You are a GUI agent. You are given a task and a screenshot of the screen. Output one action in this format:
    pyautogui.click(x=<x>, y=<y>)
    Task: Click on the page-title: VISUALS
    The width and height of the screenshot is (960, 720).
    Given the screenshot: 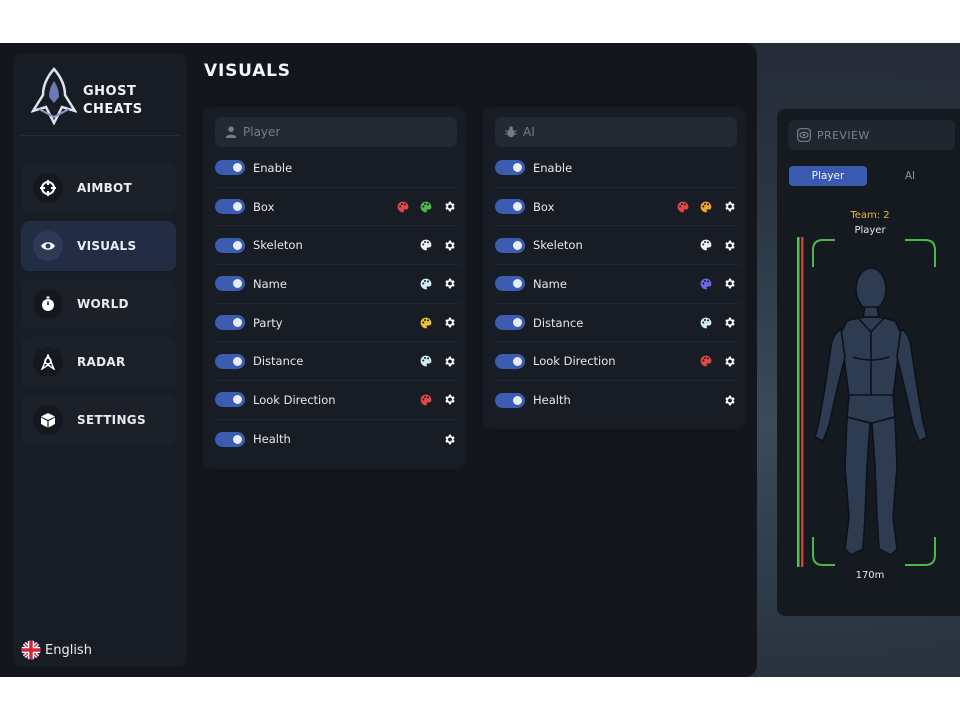 What is the action you would take?
    pyautogui.click(x=247, y=71)
    